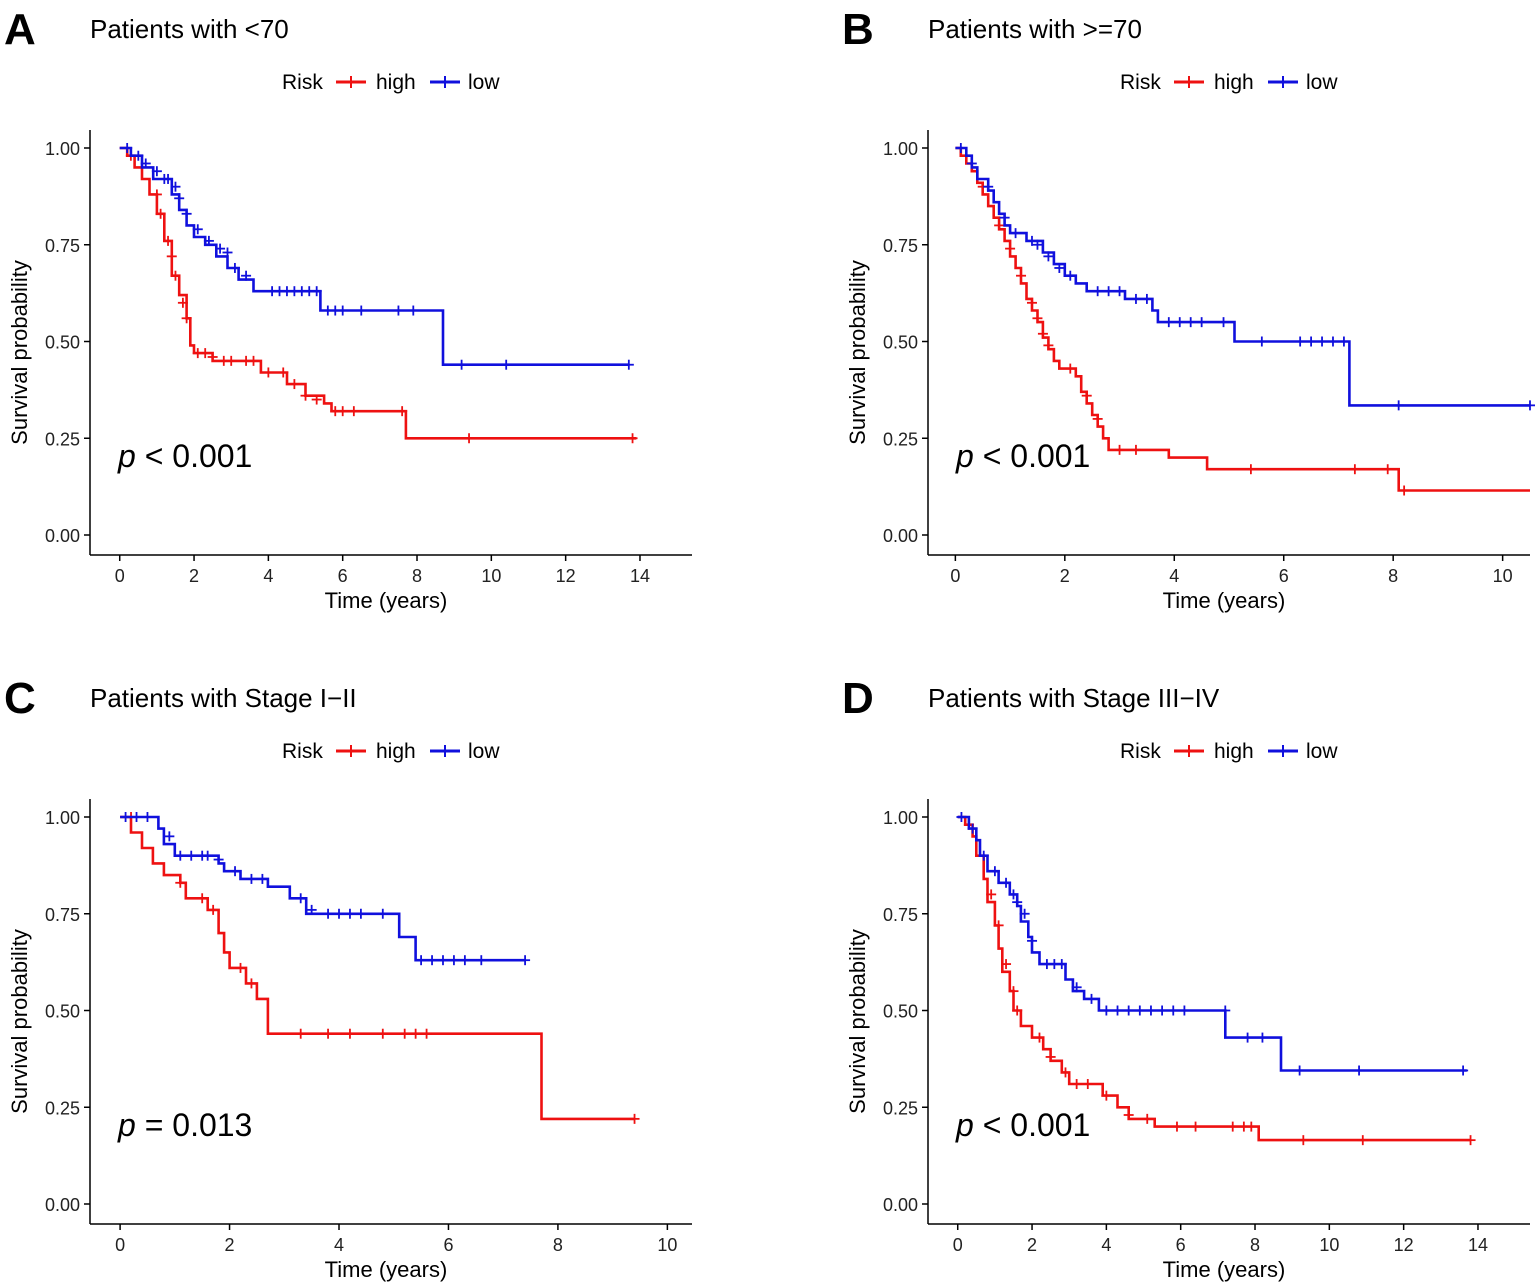  I want to click on y-tick-label: 0.50, so click(62, 1012).